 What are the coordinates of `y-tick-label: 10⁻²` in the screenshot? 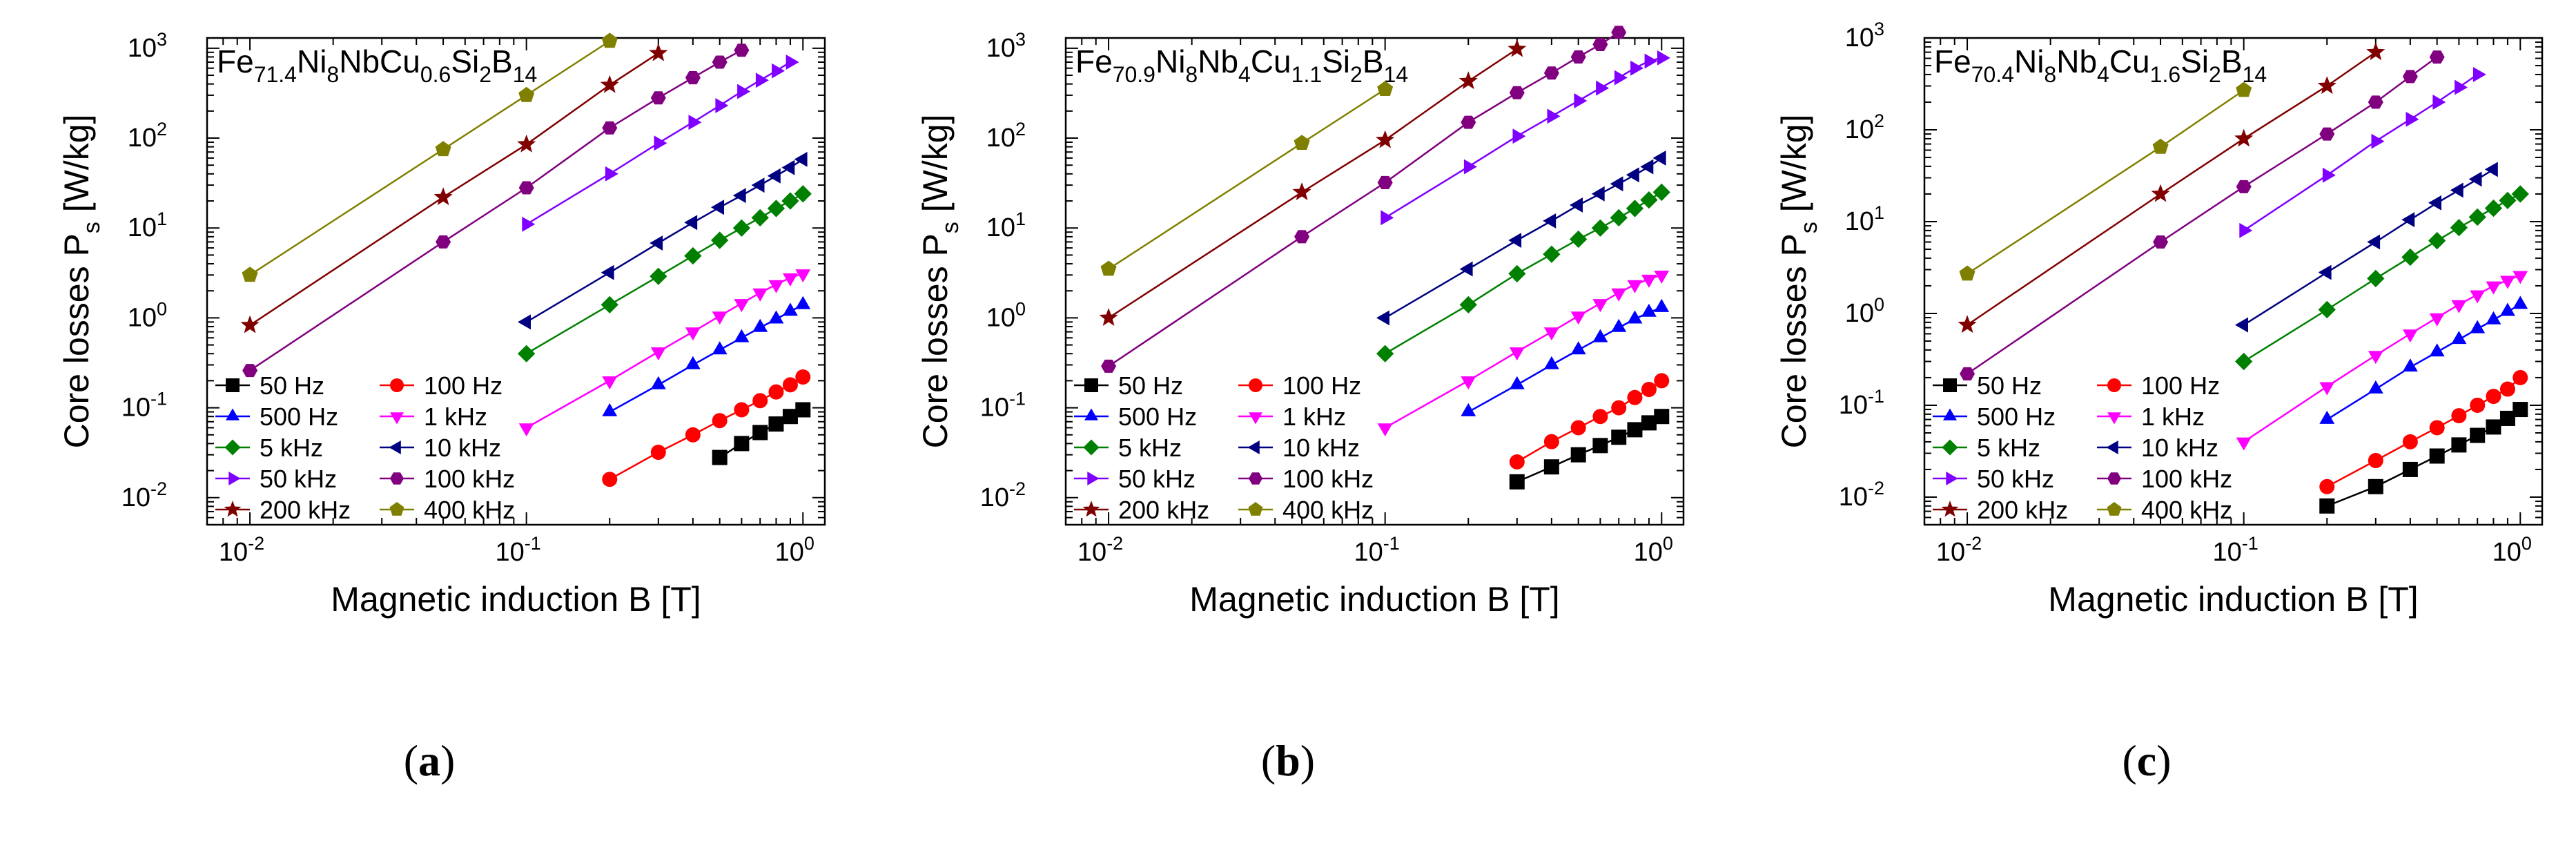 It's located at (1003, 495).